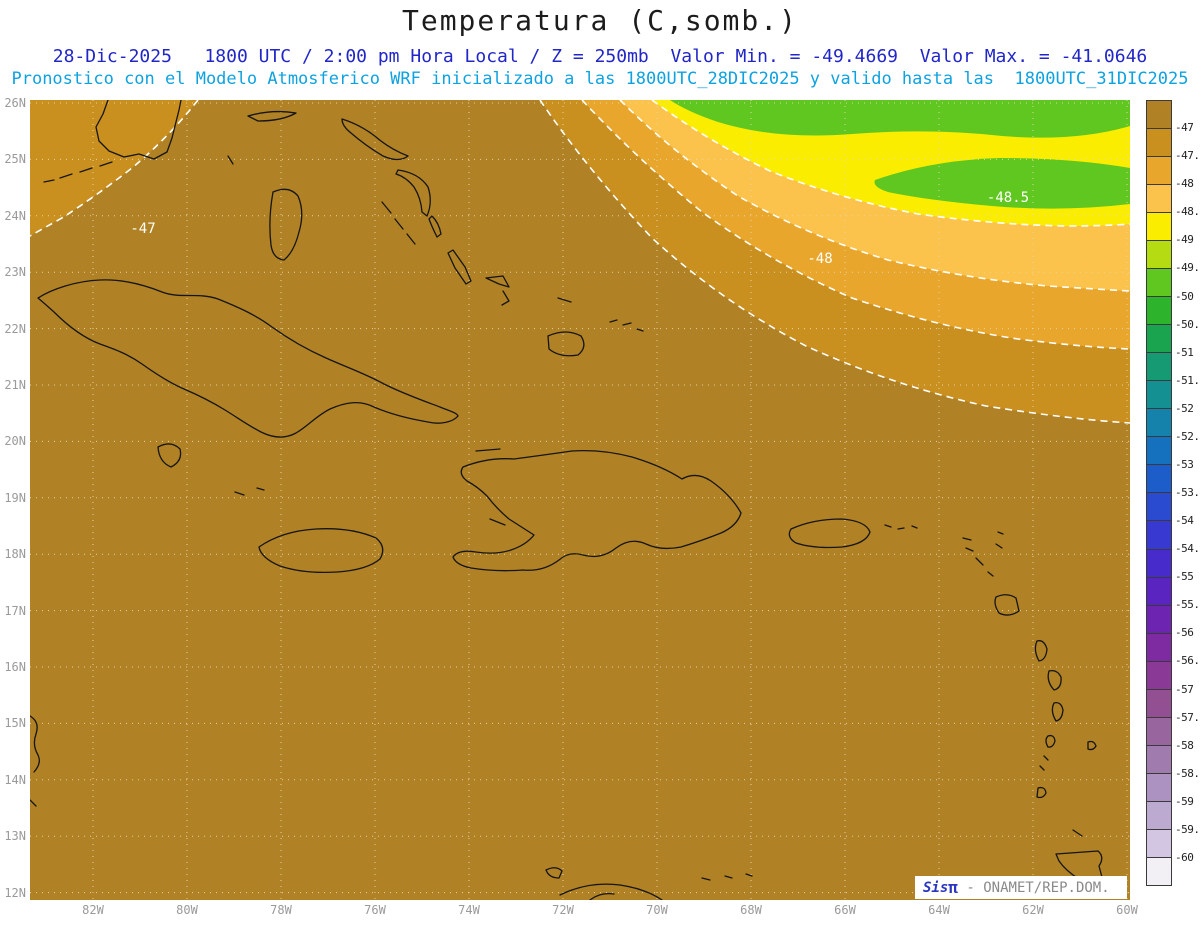 The height and width of the screenshot is (927, 1200). I want to click on colorbar-tick-label: -53.5, so click(1187, 492).